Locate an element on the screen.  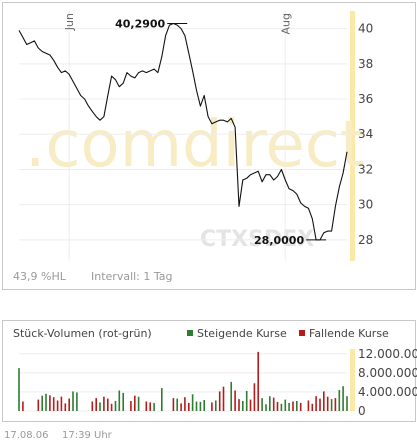
volume-y-tick-label: 4.000.000 is located at coordinates (387, 392).